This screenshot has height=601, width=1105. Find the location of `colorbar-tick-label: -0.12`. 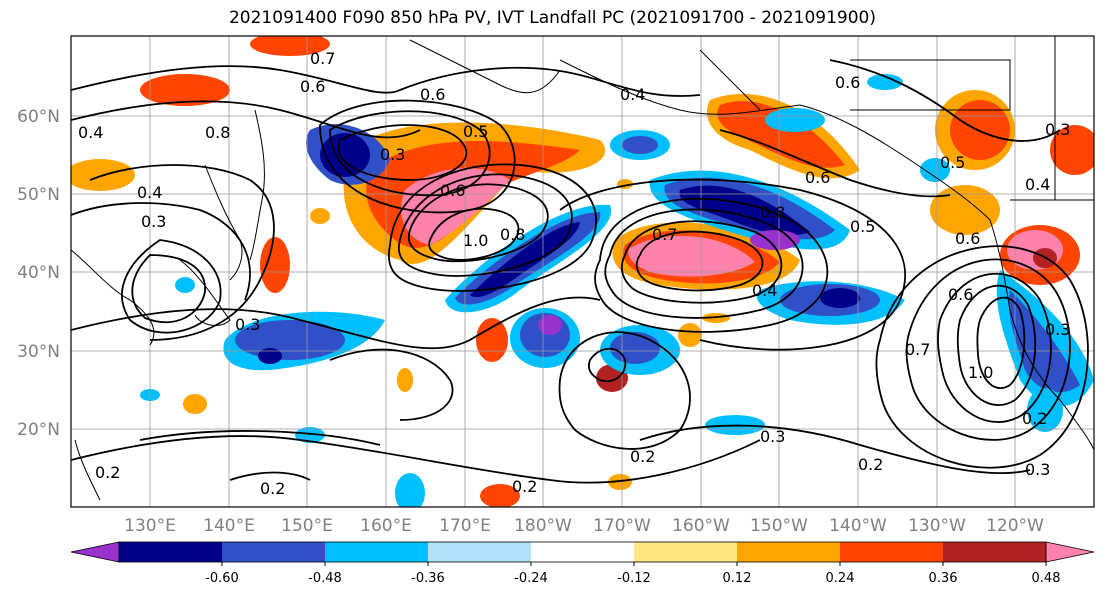

colorbar-tick-label: -0.12 is located at coordinates (634, 578).